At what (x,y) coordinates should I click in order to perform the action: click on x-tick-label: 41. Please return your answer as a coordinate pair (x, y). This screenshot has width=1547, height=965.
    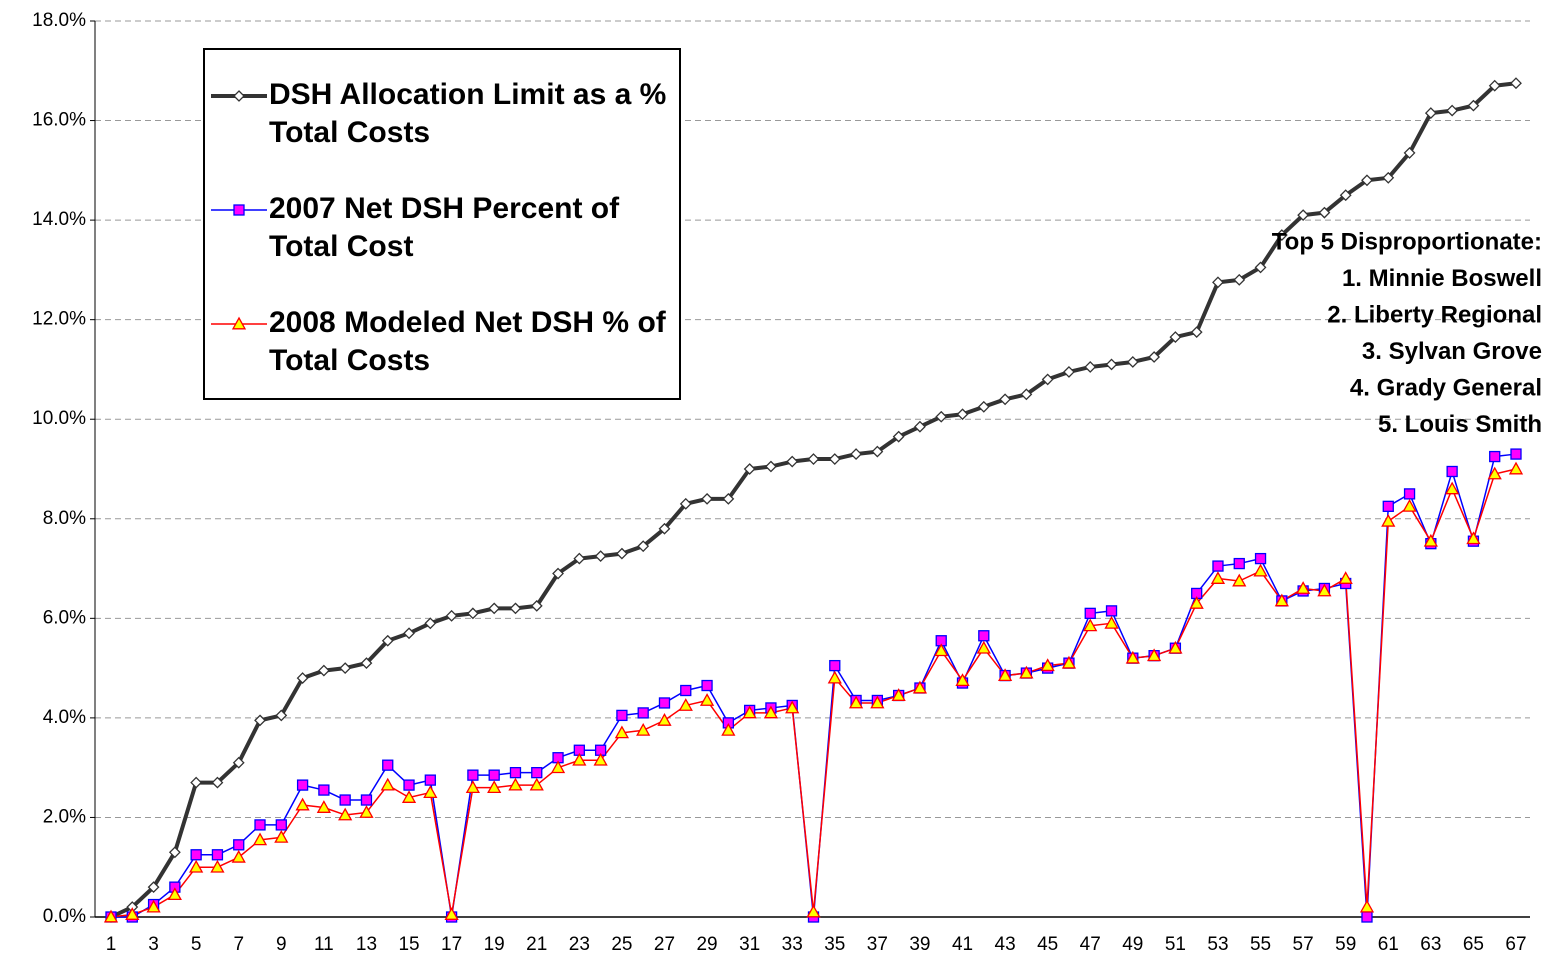
    Looking at the image, I should click on (962, 944).